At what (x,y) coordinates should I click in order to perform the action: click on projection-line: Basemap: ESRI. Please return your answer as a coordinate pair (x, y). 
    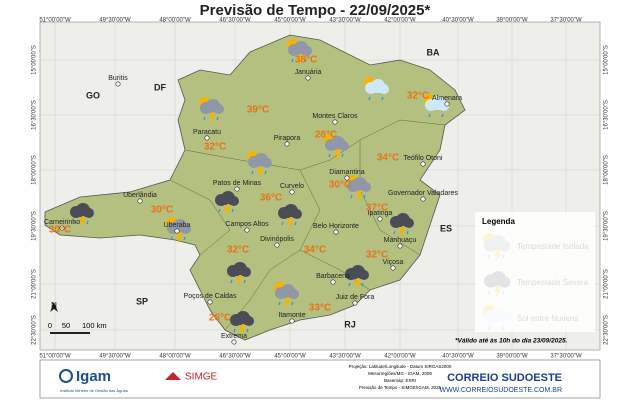
    Looking at the image, I should click on (400, 380).